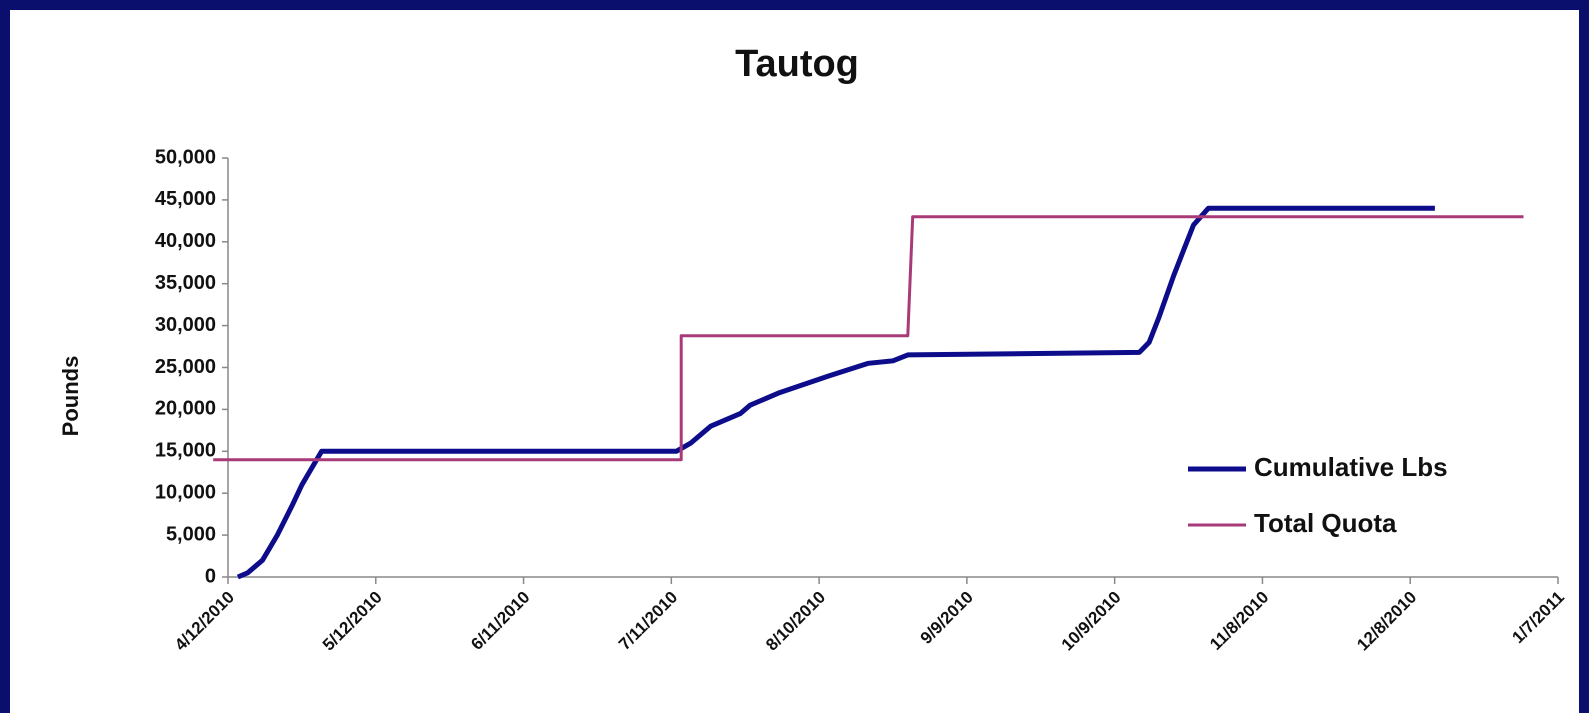  Describe the element at coordinates (185, 241) in the screenshot. I see `y-tick-label: 40,000` at that location.